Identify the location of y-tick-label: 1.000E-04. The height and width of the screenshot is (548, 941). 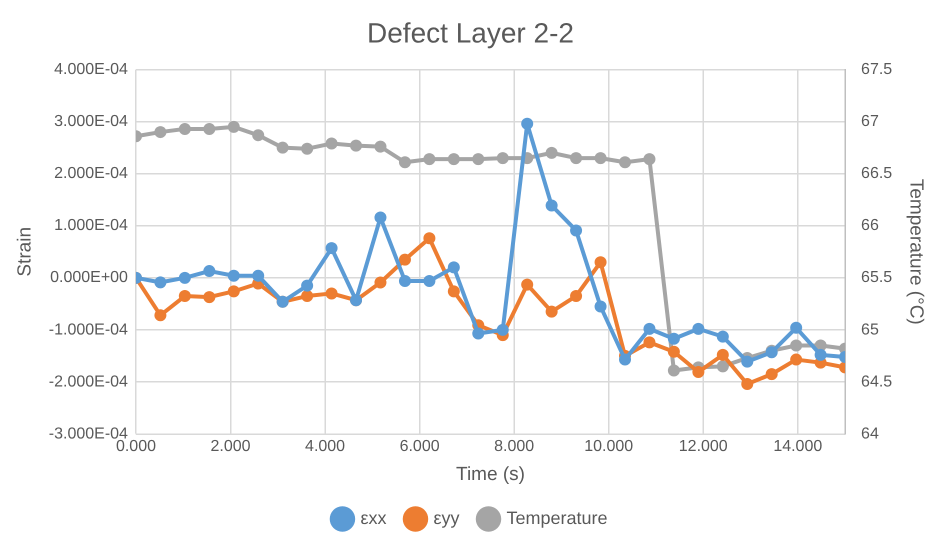
(91, 225).